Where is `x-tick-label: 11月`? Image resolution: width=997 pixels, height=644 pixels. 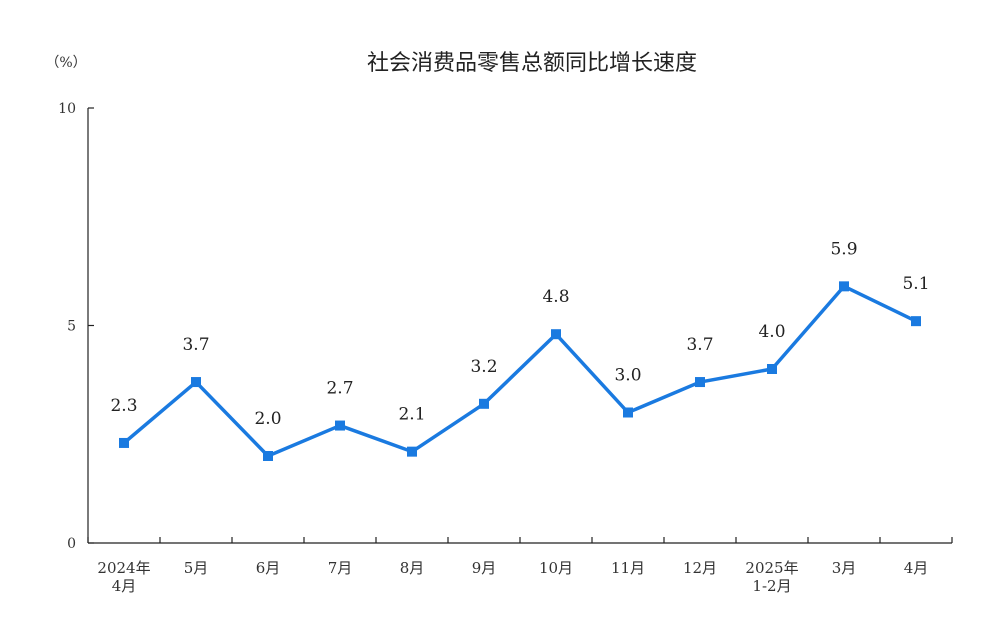
x-tick-label: 11月 is located at coordinates (628, 568).